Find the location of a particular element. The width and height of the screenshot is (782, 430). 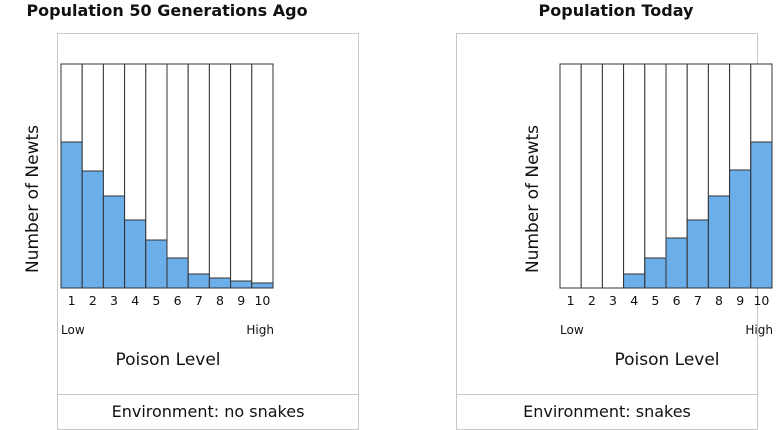

chart-title: Population Today is located at coordinates (616, 10).